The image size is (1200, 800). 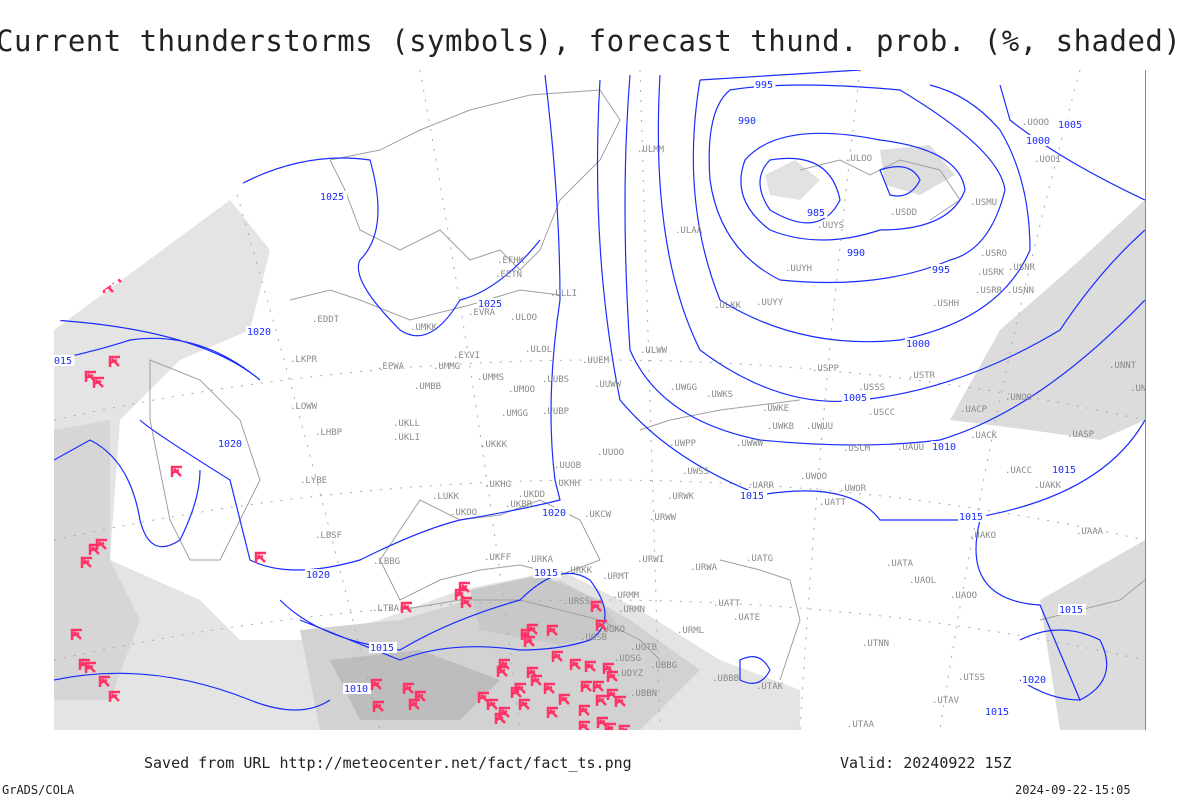 I want to click on station-label: .URKA, so click(x=540, y=560).